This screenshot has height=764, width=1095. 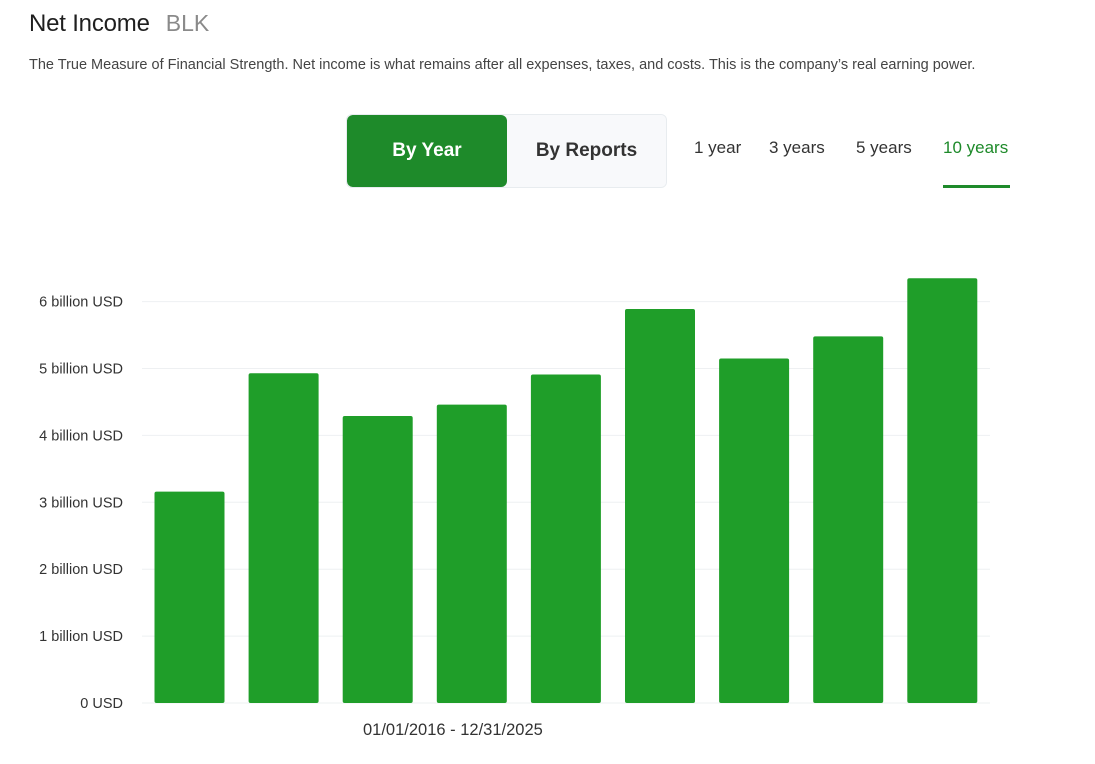 What do you see at coordinates (81, 637) in the screenshot?
I see `y-tick-label: 1 billion USD` at bounding box center [81, 637].